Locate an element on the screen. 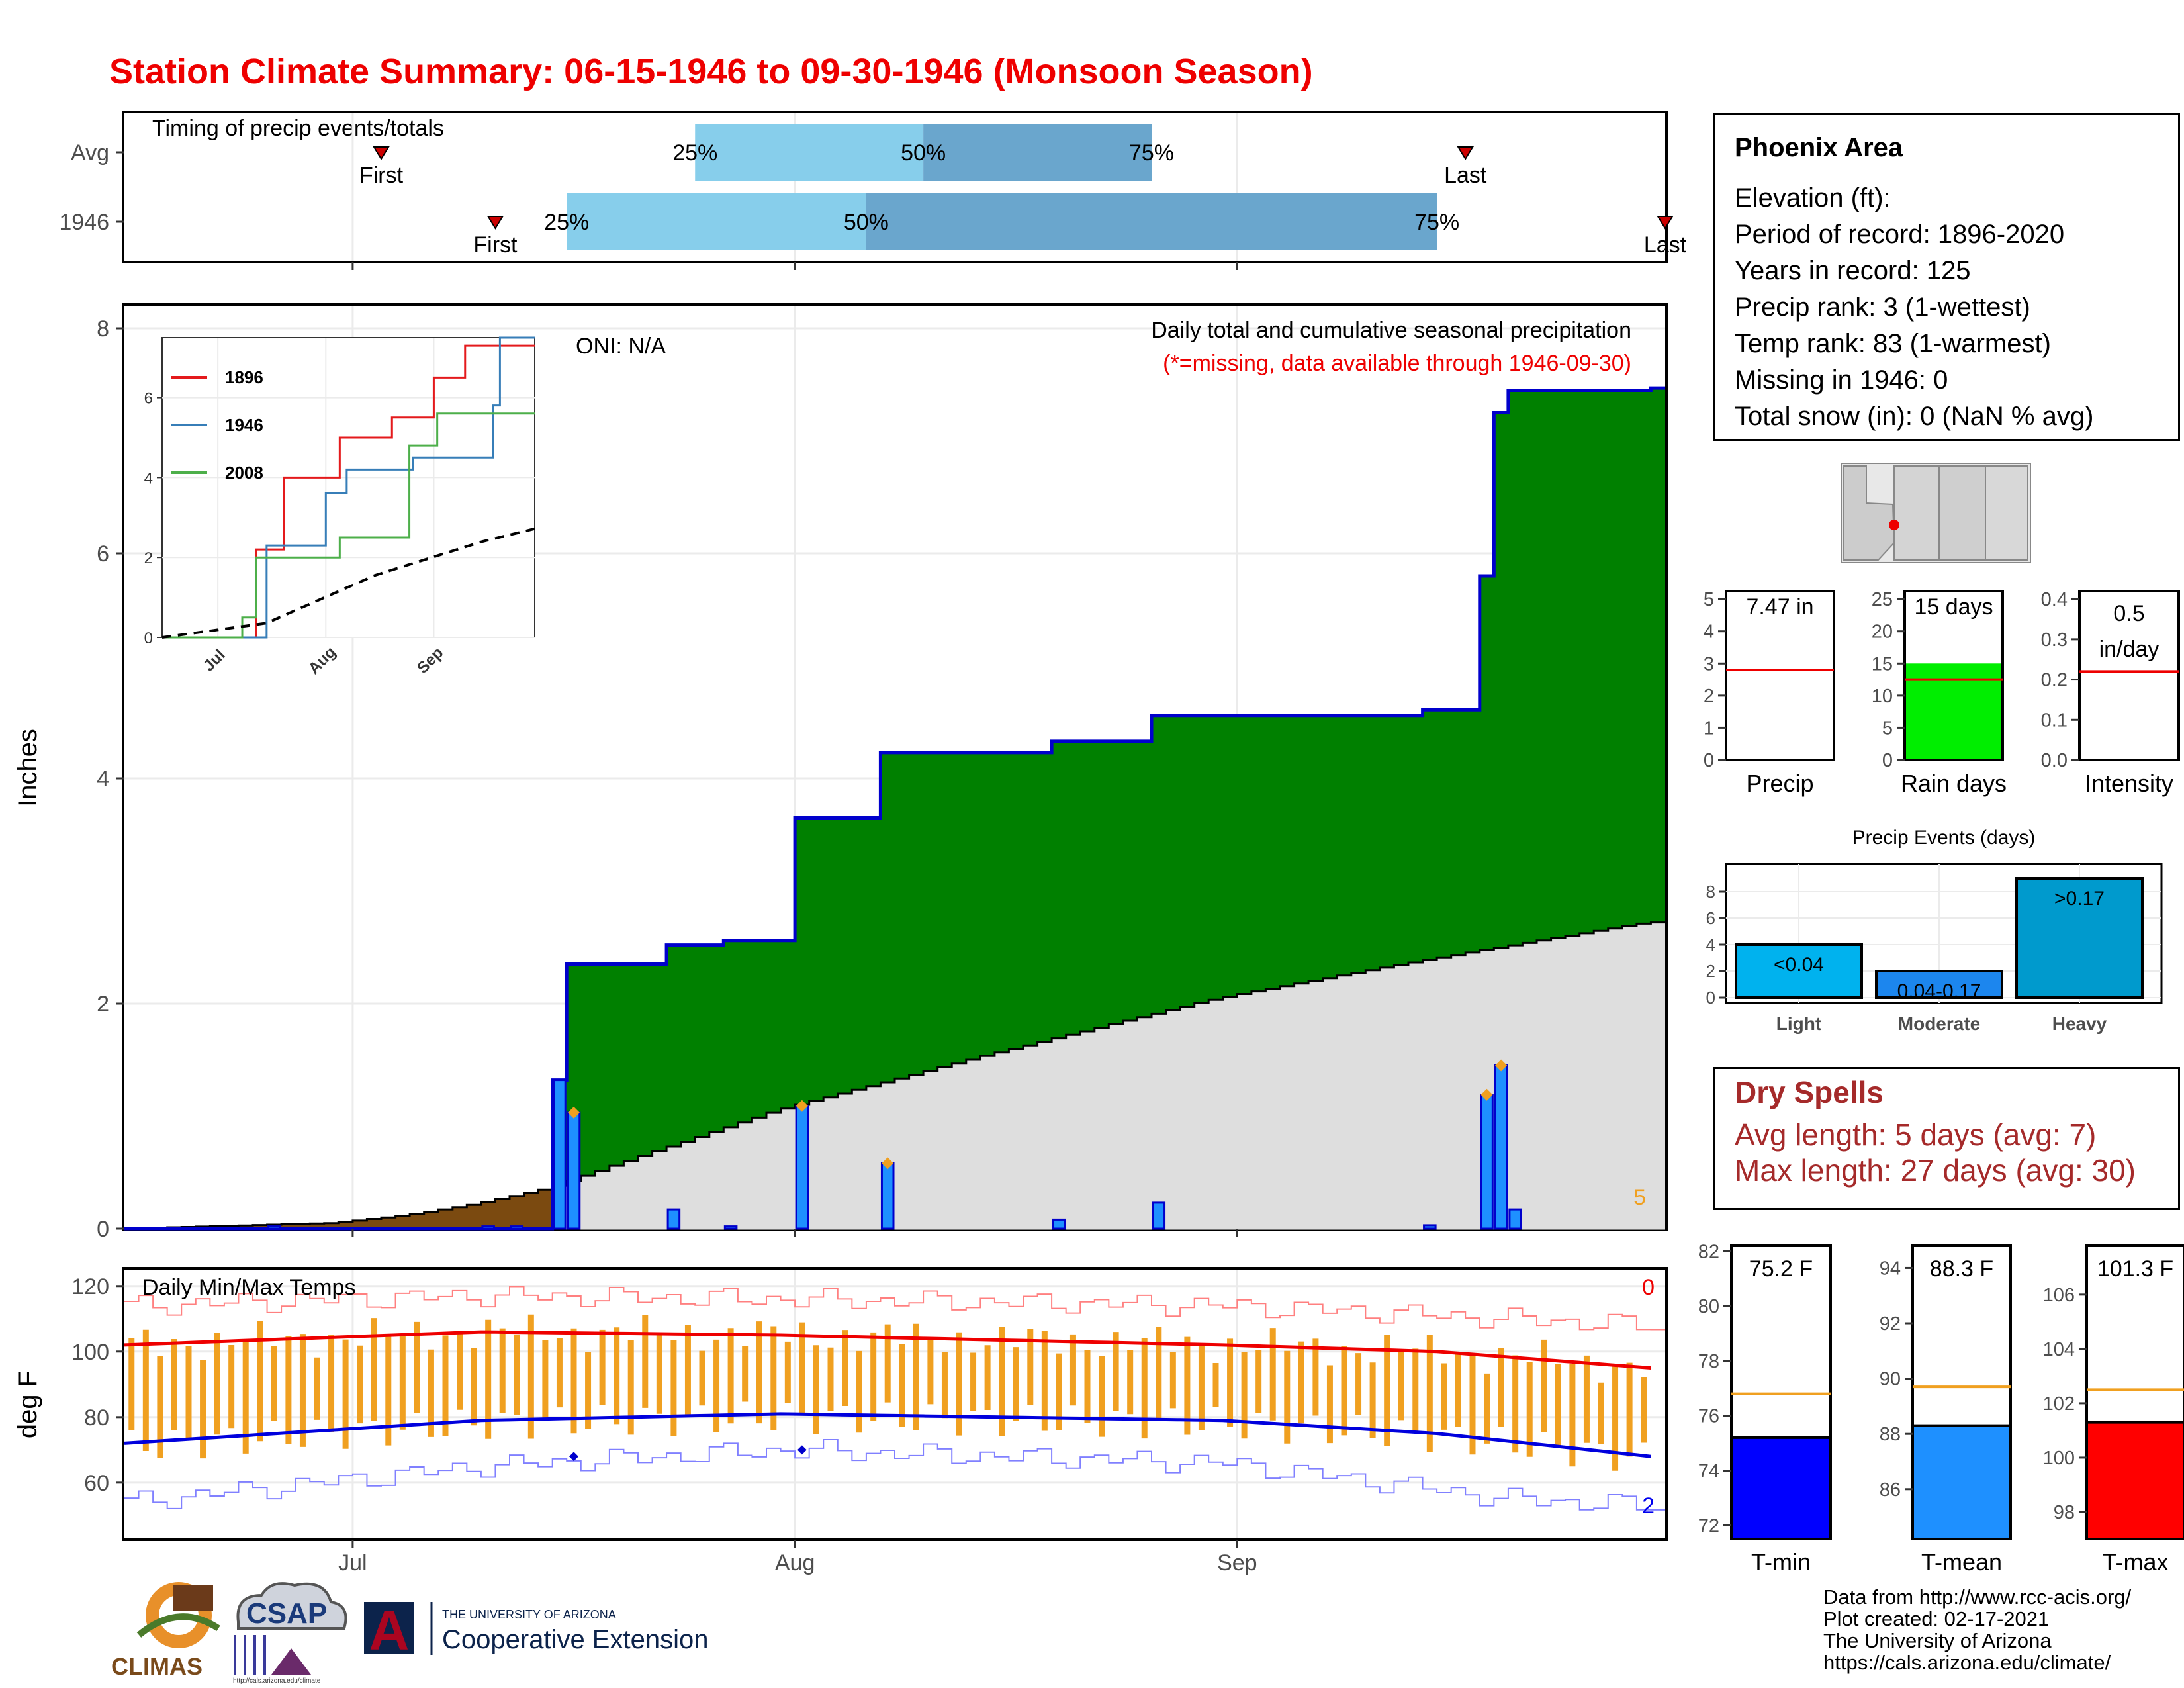 This screenshot has height=1688, width=2184. summary-value-unit: in/day is located at coordinates (2129, 649).